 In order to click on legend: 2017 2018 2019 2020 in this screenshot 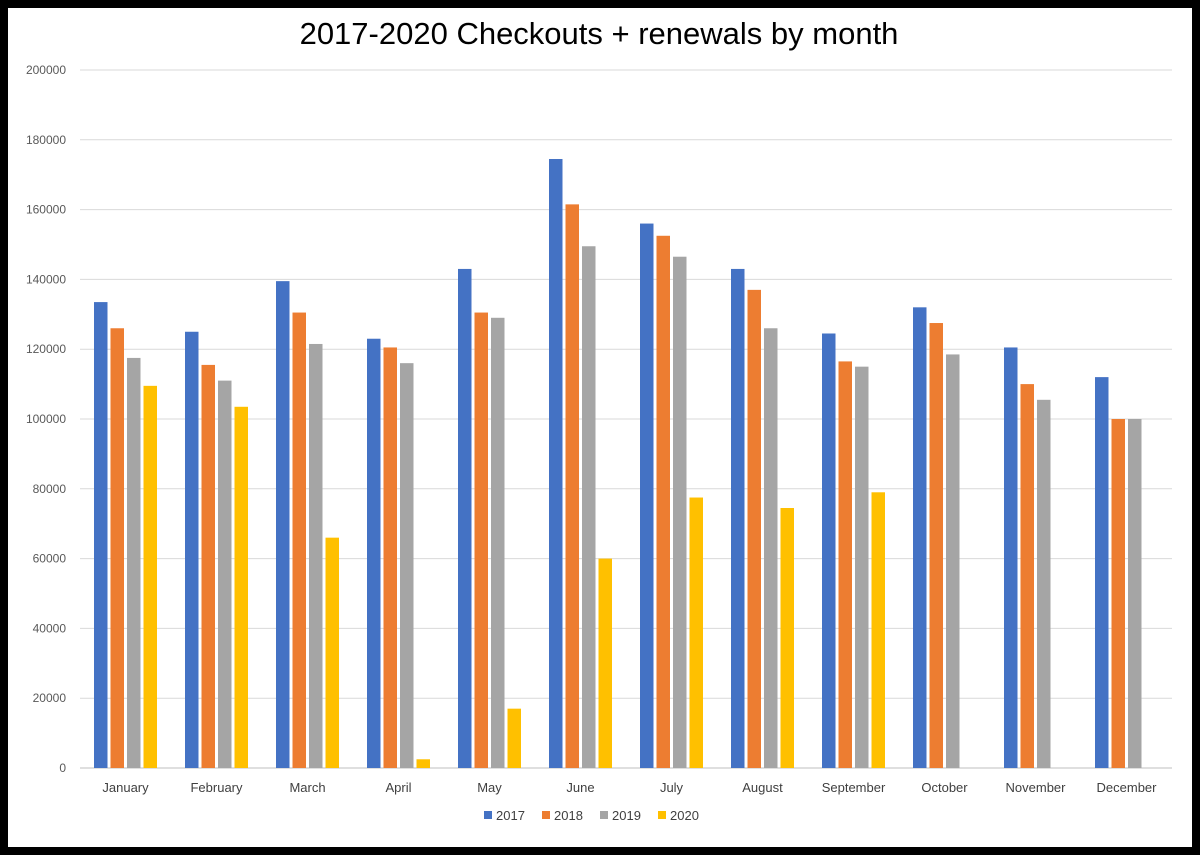, I will do `click(591, 815)`.